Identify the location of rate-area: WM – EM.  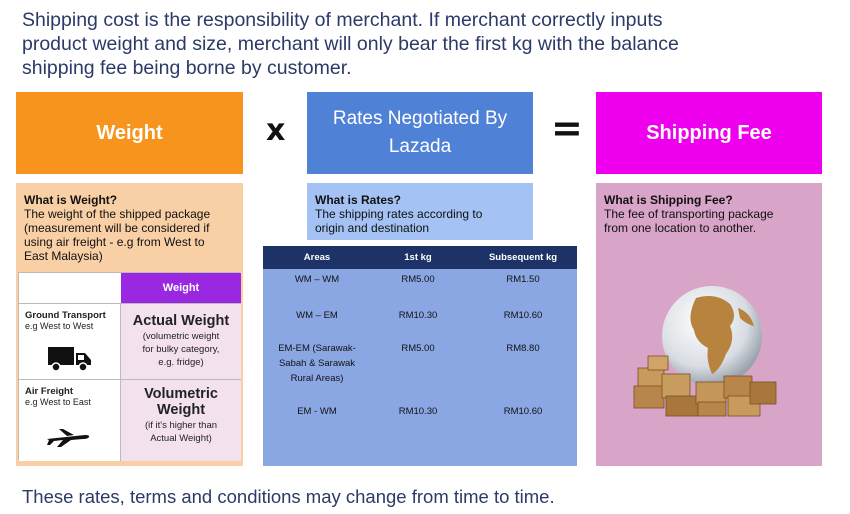
(317, 315).